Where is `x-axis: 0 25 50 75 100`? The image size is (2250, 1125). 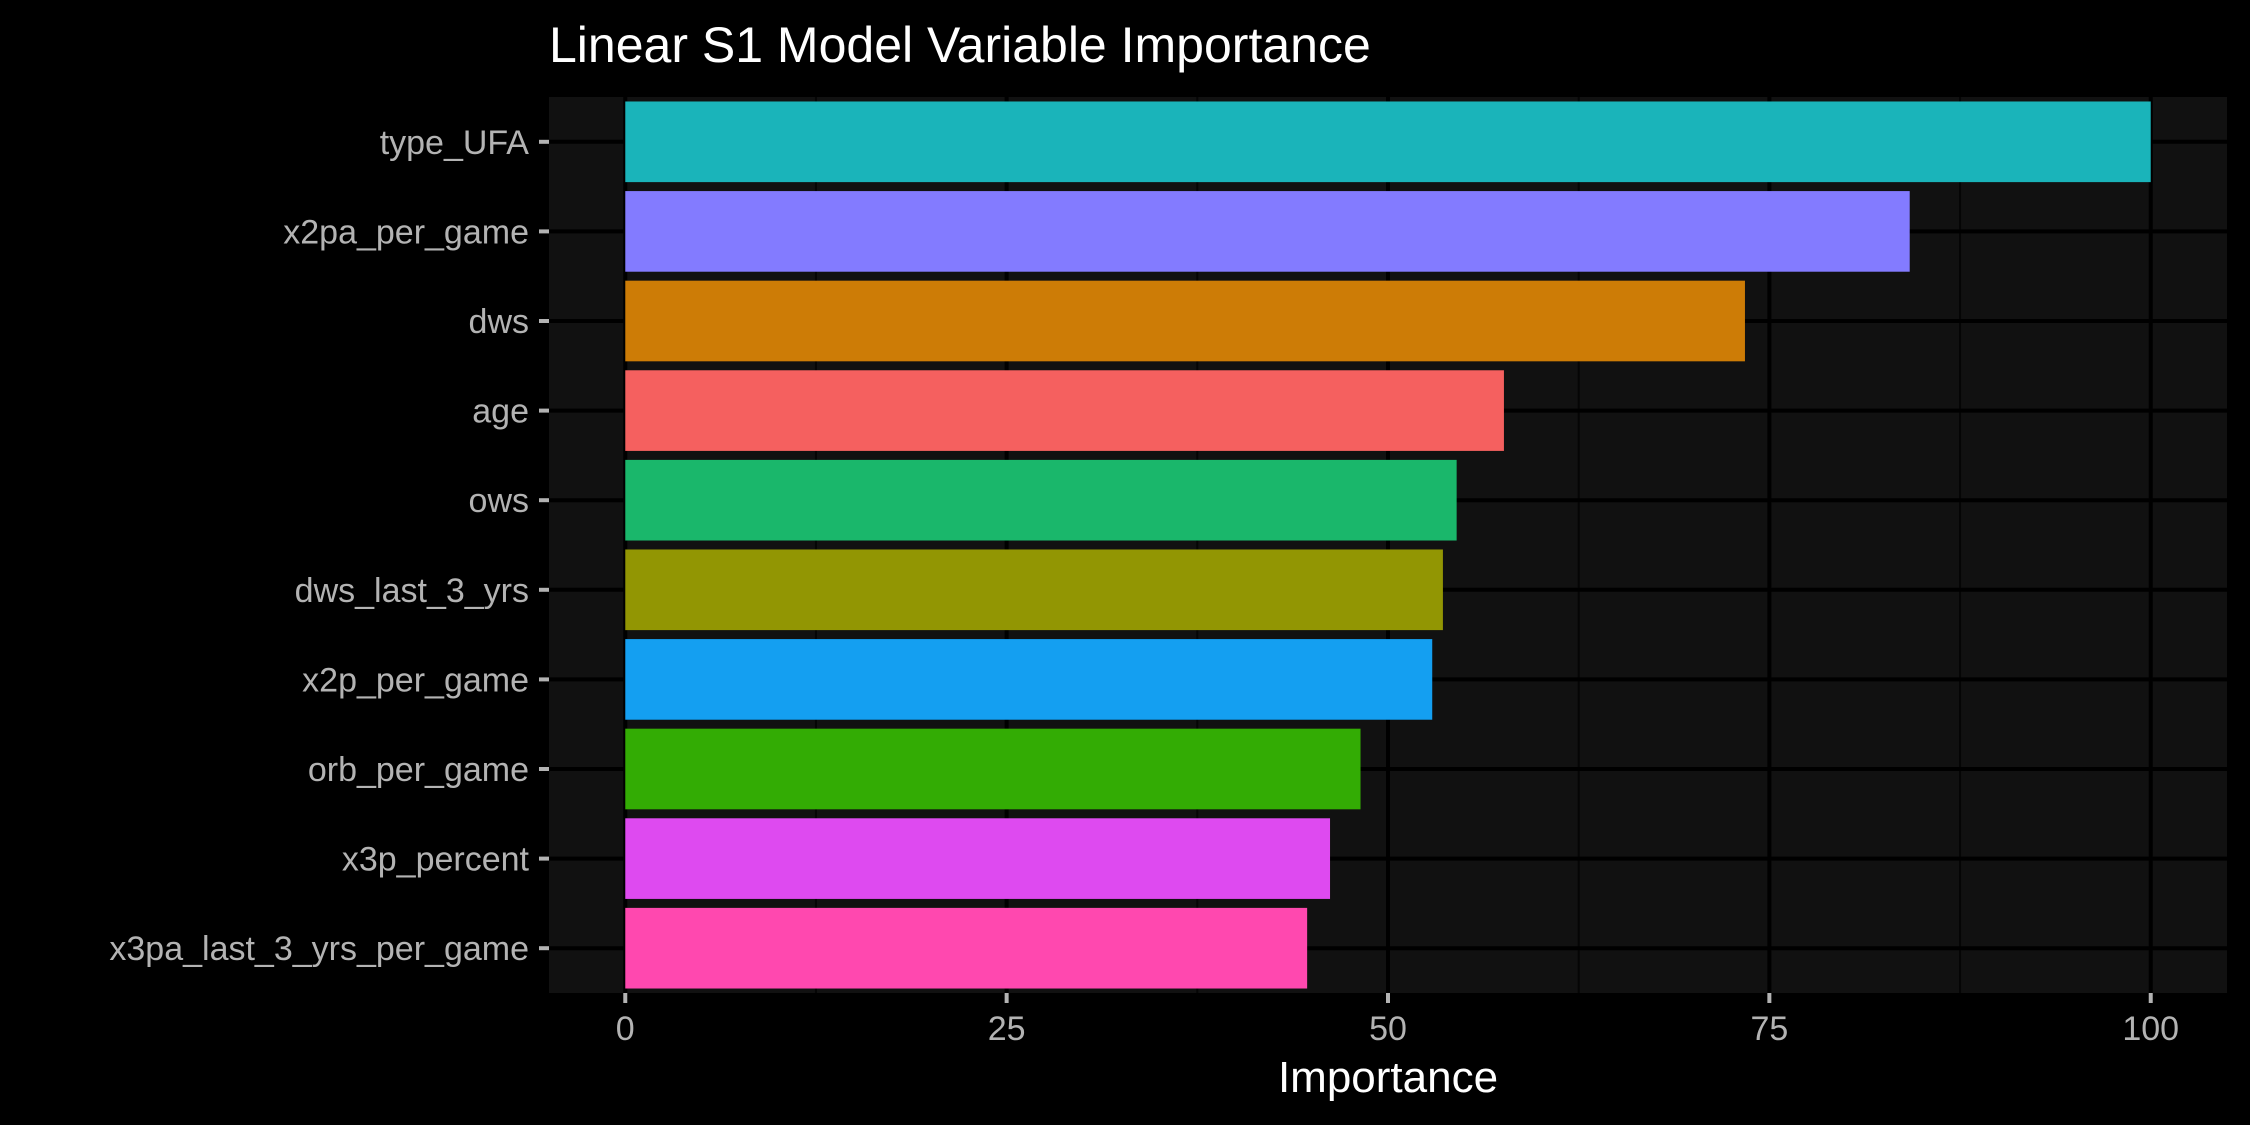
x-axis: 0 25 50 75 100 is located at coordinates (1397, 1020).